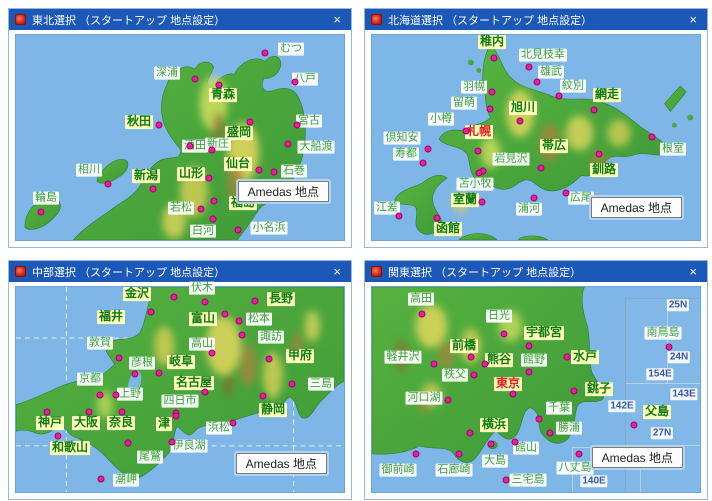  Describe the element at coordinates (130, 394) in the screenshot. I see `city-label: 上野` at that location.